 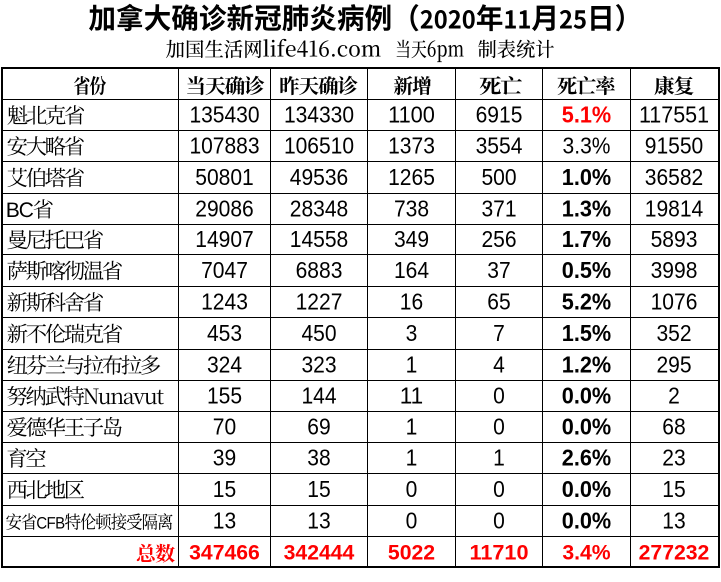 What do you see at coordinates (587, 146) in the screenshot?
I see `svg-text: 3.3%` at bounding box center [587, 146].